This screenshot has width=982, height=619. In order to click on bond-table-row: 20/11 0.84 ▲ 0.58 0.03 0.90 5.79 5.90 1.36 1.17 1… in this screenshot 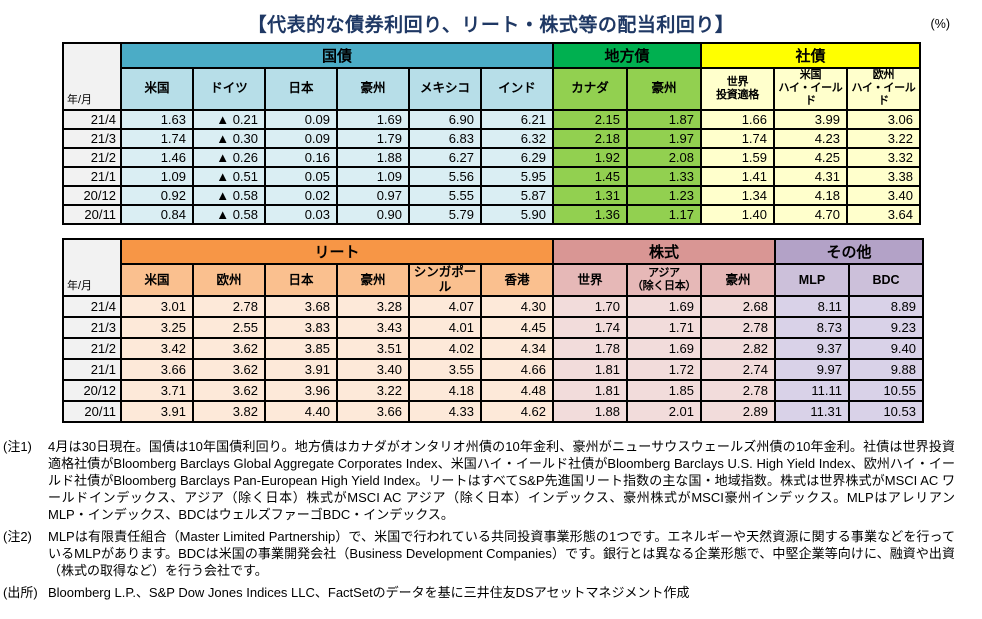, I will do `click(491, 214)`.